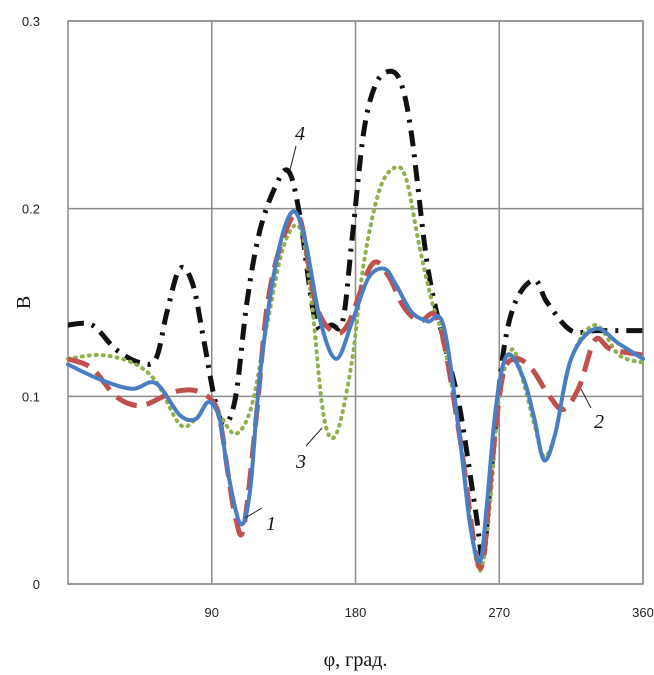 The height and width of the screenshot is (675, 654). I want to click on y-tick-label: 0.1, so click(31, 396).